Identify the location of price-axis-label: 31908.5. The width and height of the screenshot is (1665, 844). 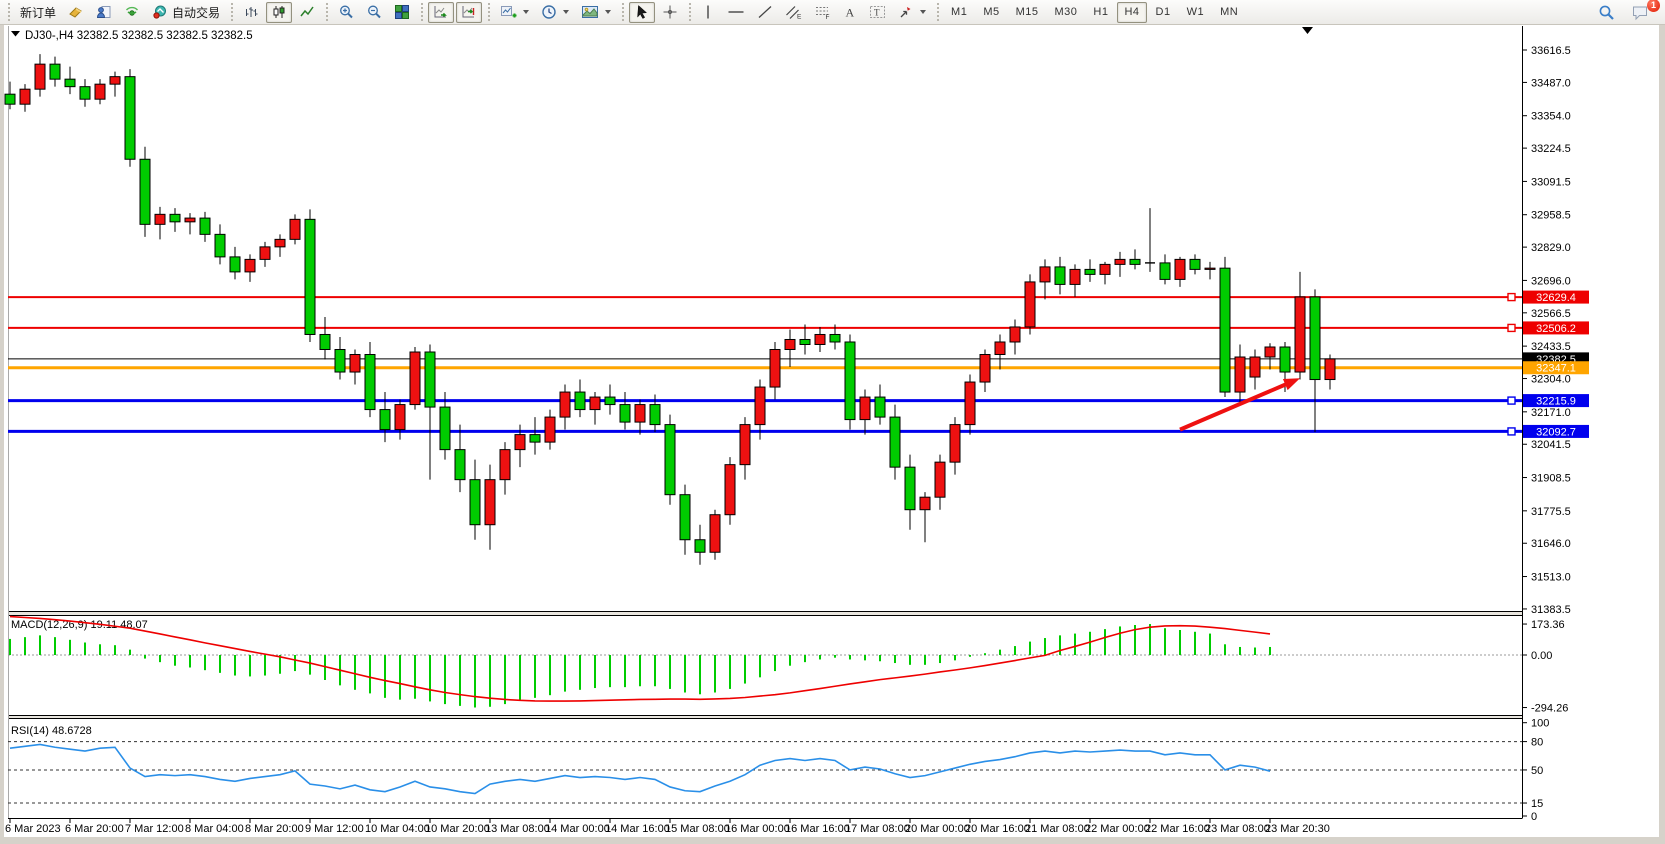
(1551, 479).